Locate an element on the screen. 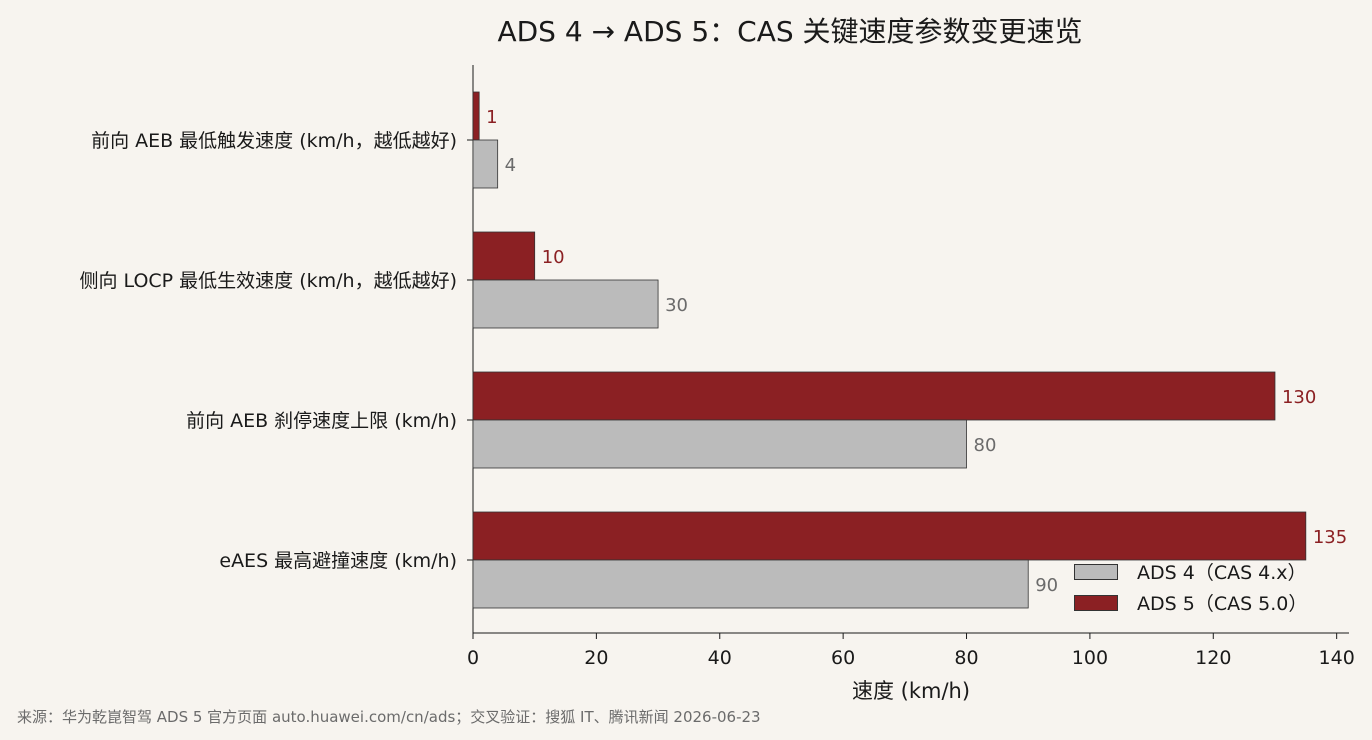 The height and width of the screenshot is (740, 1372). data-label-ads4: 80 is located at coordinates (985, 445).